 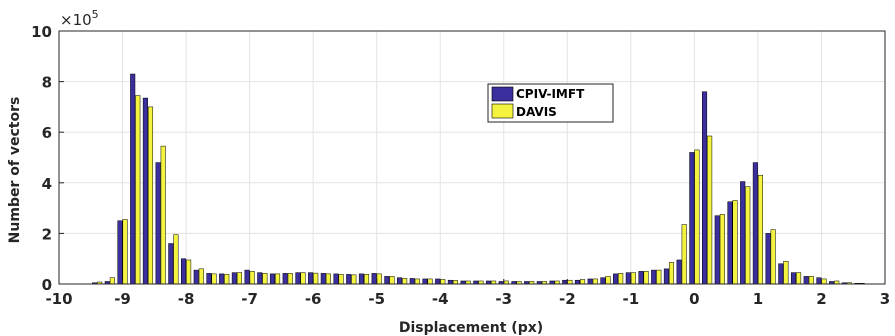 I want to click on x-tick-label: 0, so click(x=694, y=299).